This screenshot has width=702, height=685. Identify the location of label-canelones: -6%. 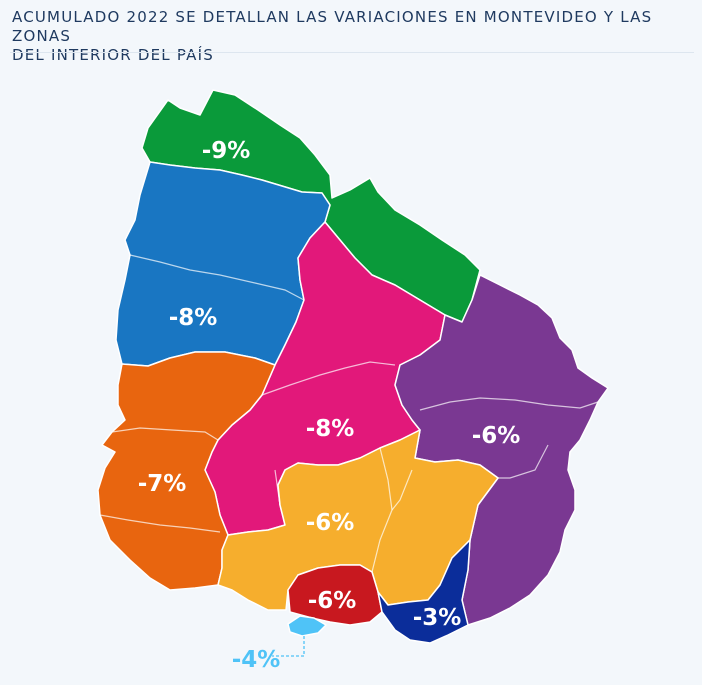
(332, 601).